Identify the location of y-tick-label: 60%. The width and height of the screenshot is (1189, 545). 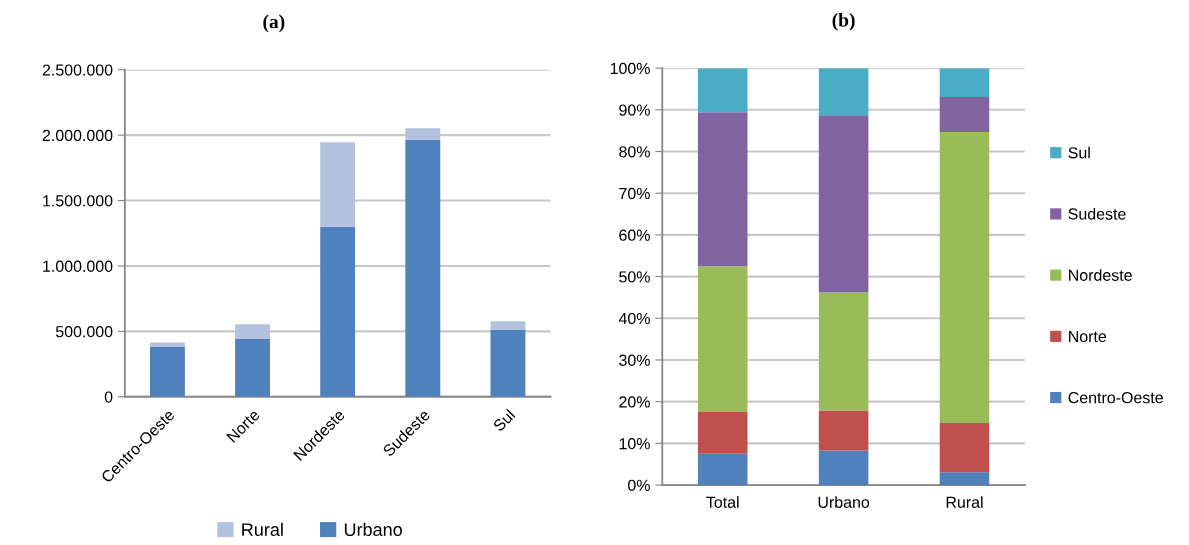
(634, 235).